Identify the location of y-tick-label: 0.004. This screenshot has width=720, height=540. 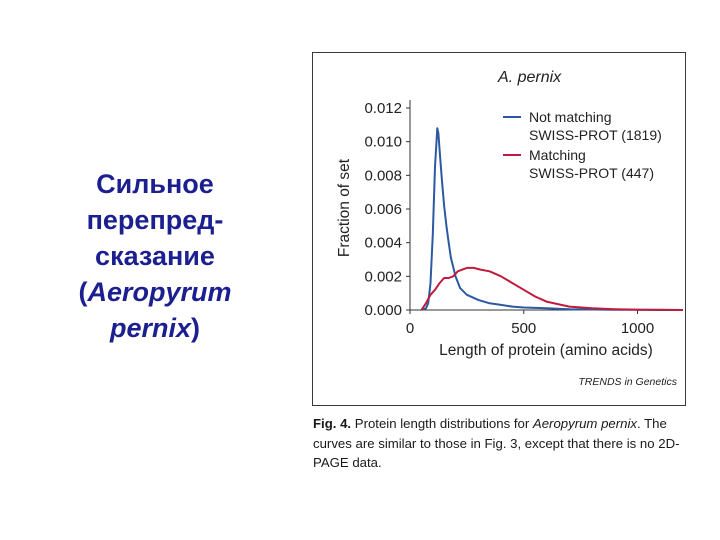
(383, 243).